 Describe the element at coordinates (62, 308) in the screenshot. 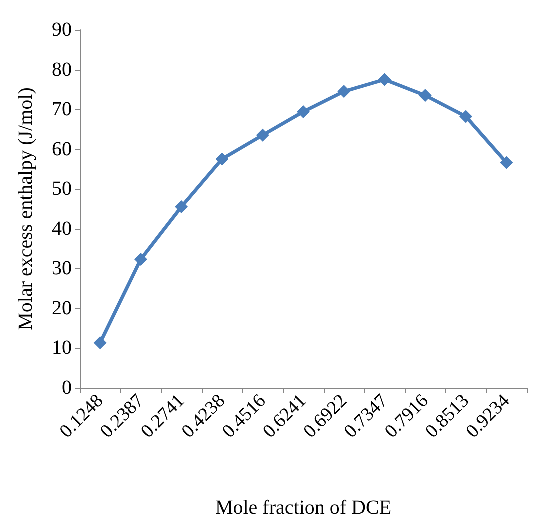

I see `y-tick-label: 20` at that location.